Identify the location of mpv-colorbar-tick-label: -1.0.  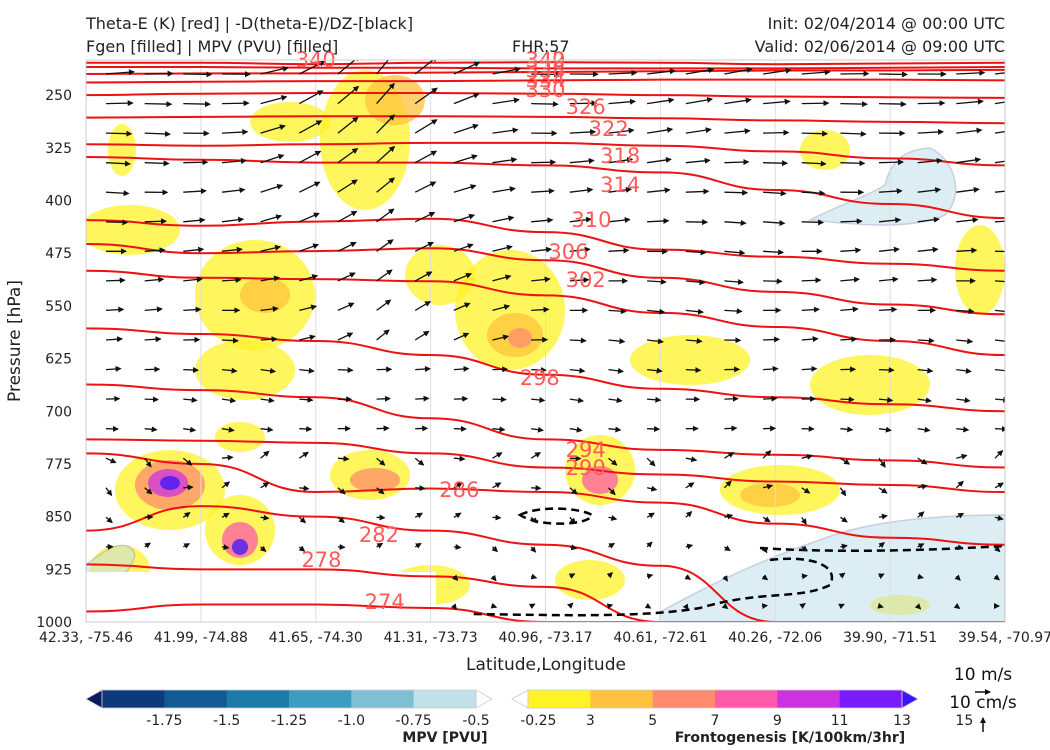
(351, 721).